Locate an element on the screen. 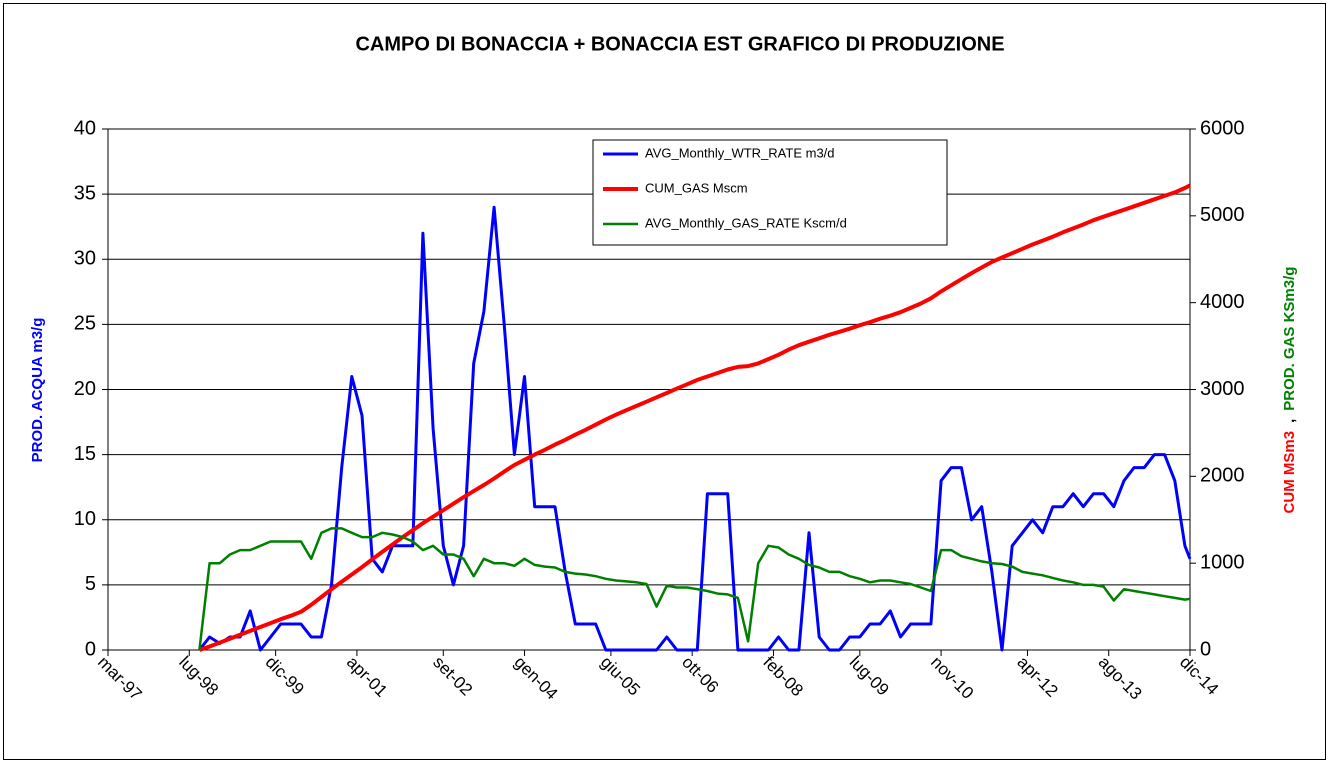 The height and width of the screenshot is (769, 1331). series-line is located at coordinates (694, 589).